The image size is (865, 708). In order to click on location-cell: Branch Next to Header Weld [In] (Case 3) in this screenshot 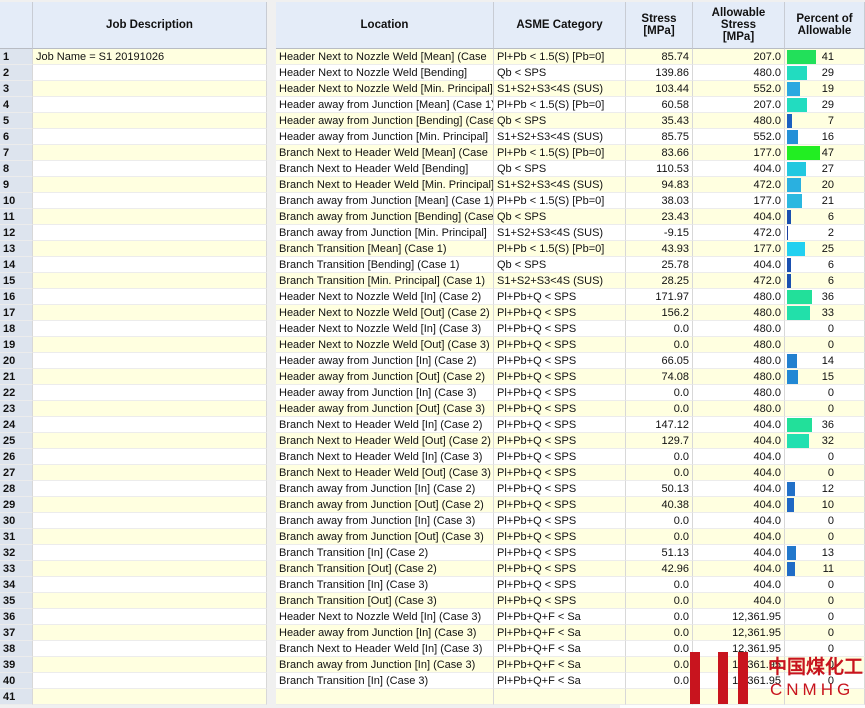, I will do `click(385, 457)`.